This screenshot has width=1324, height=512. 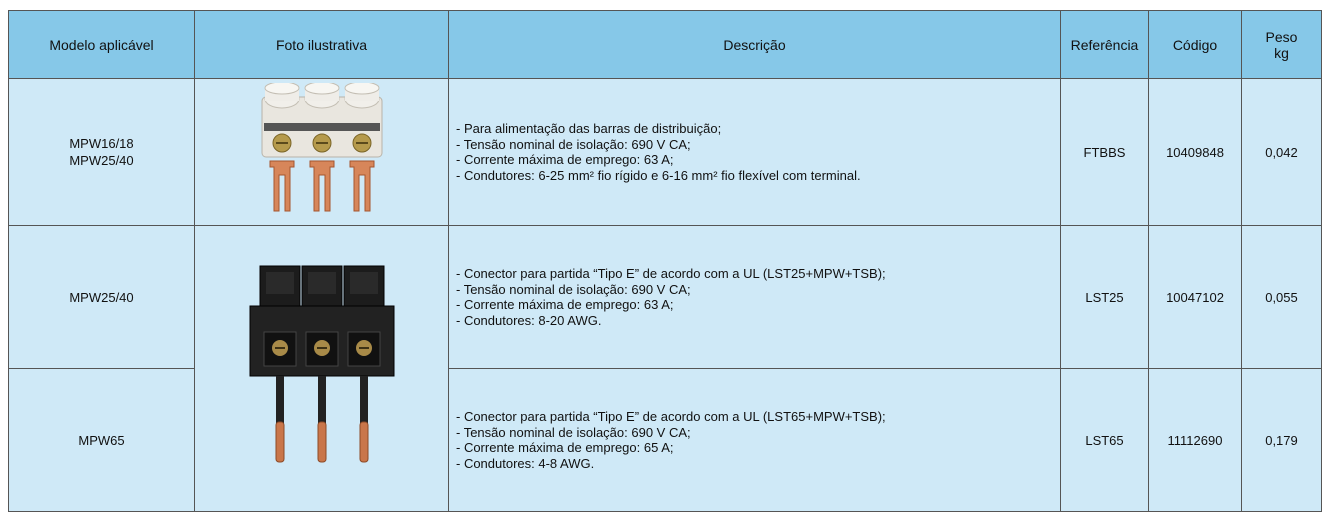 I want to click on header-text: kg, so click(x=1281, y=52).